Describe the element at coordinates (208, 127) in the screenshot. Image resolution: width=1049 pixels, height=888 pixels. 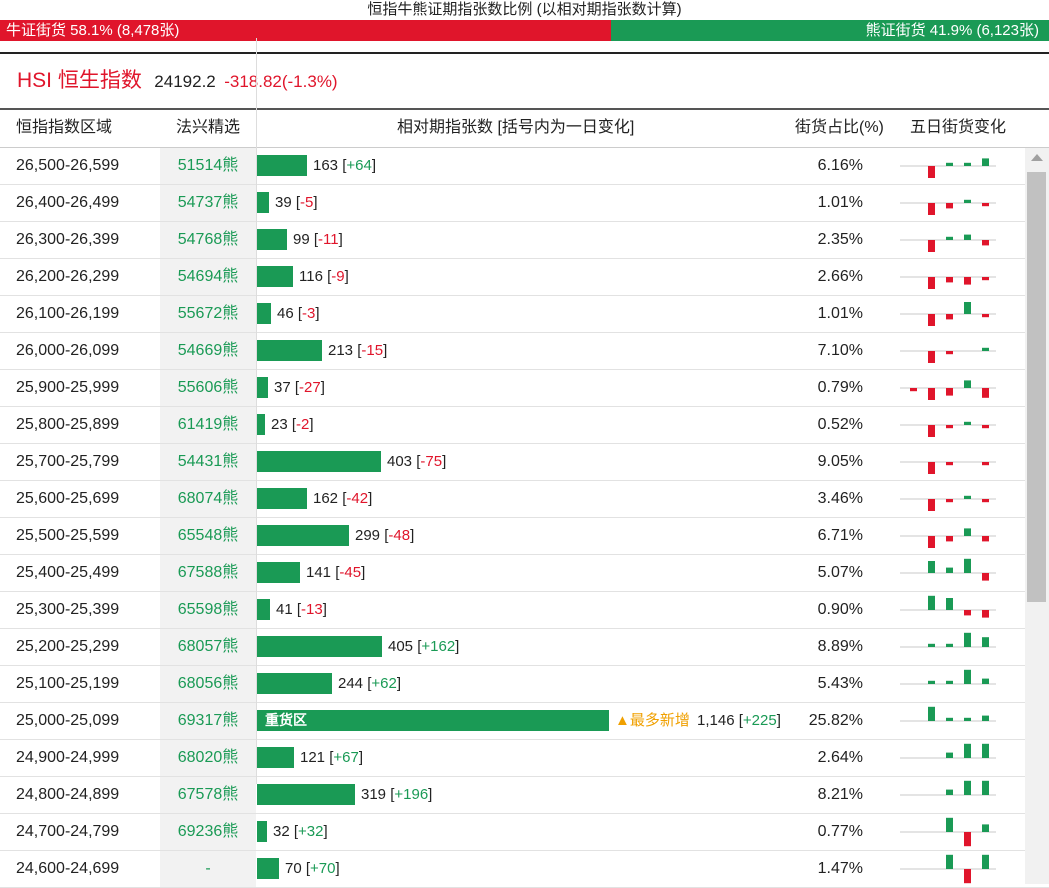
I see `header-pick: 法兴精选` at that location.